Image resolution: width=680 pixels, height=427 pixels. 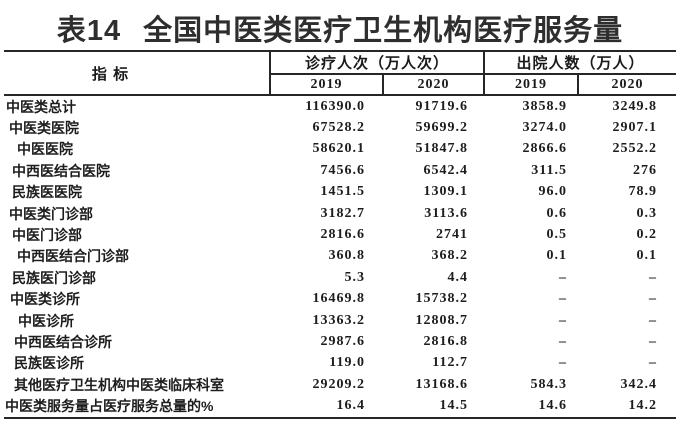 I want to click on table-row: 中医门诊部 2816.6 2741 0.5 0.2, so click(x=340, y=234).